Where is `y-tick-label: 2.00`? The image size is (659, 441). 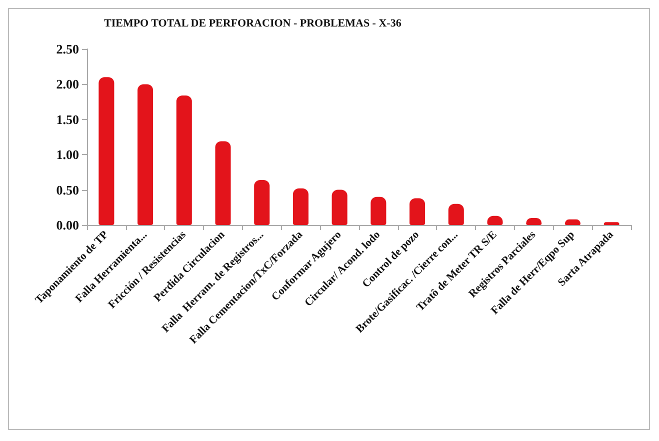 y-tick-label: 2.00 is located at coordinates (67, 84).